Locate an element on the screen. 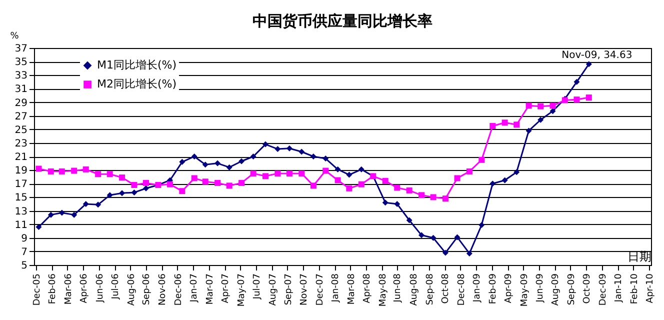  y-tick-label: 37 is located at coordinates (21, 49).